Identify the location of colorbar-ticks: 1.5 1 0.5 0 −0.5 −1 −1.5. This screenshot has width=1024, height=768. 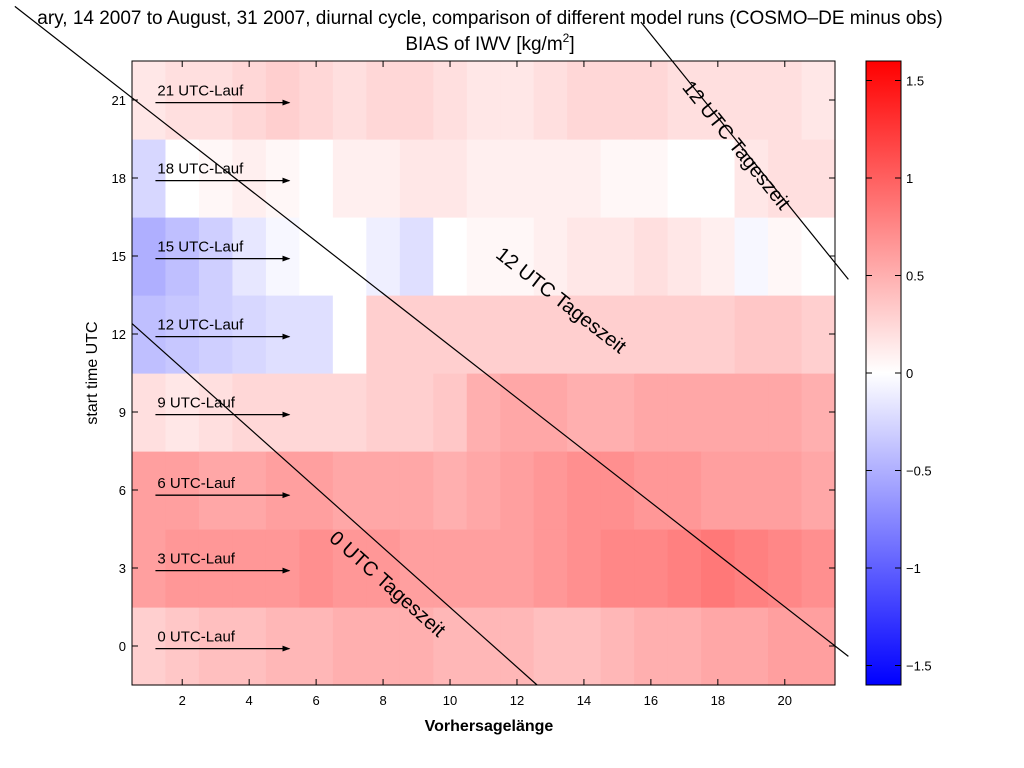
(899, 374).